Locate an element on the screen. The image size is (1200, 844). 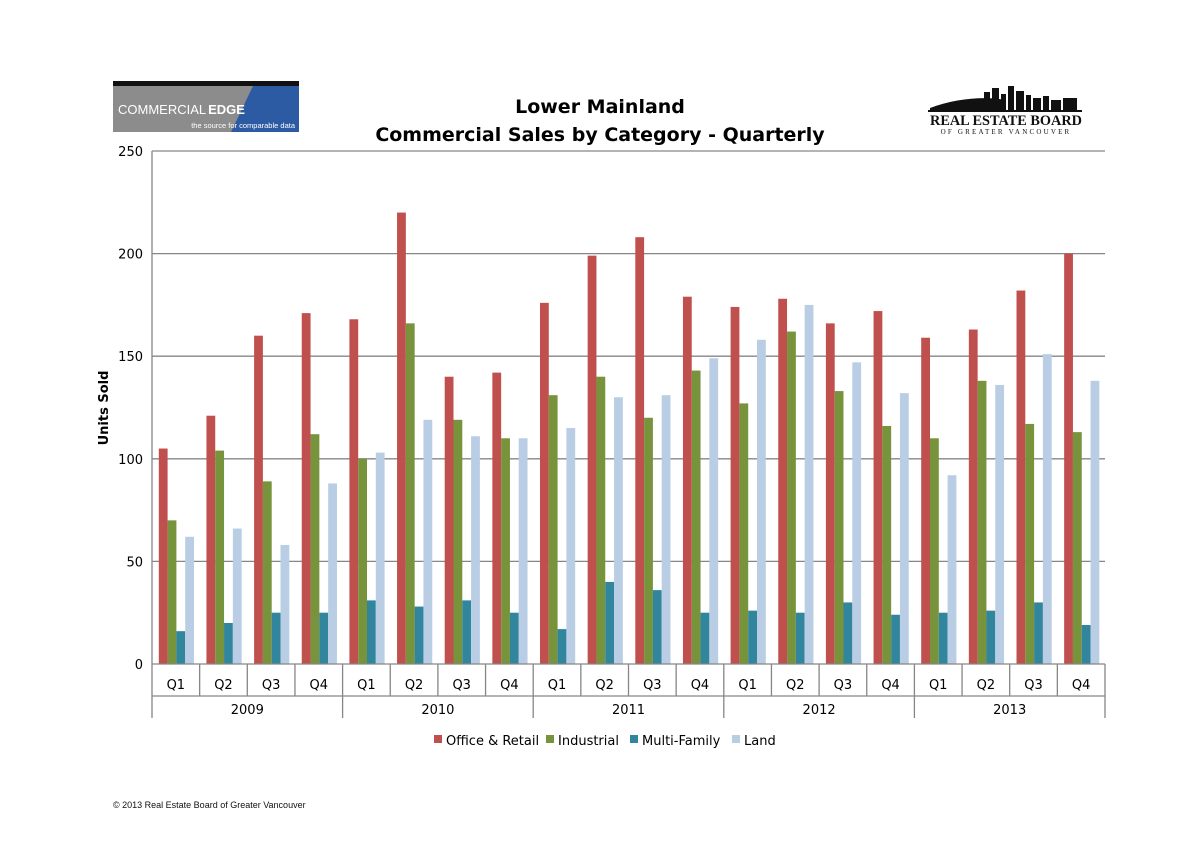
logo-tagline: the source for comparable data is located at coordinates (243, 125).